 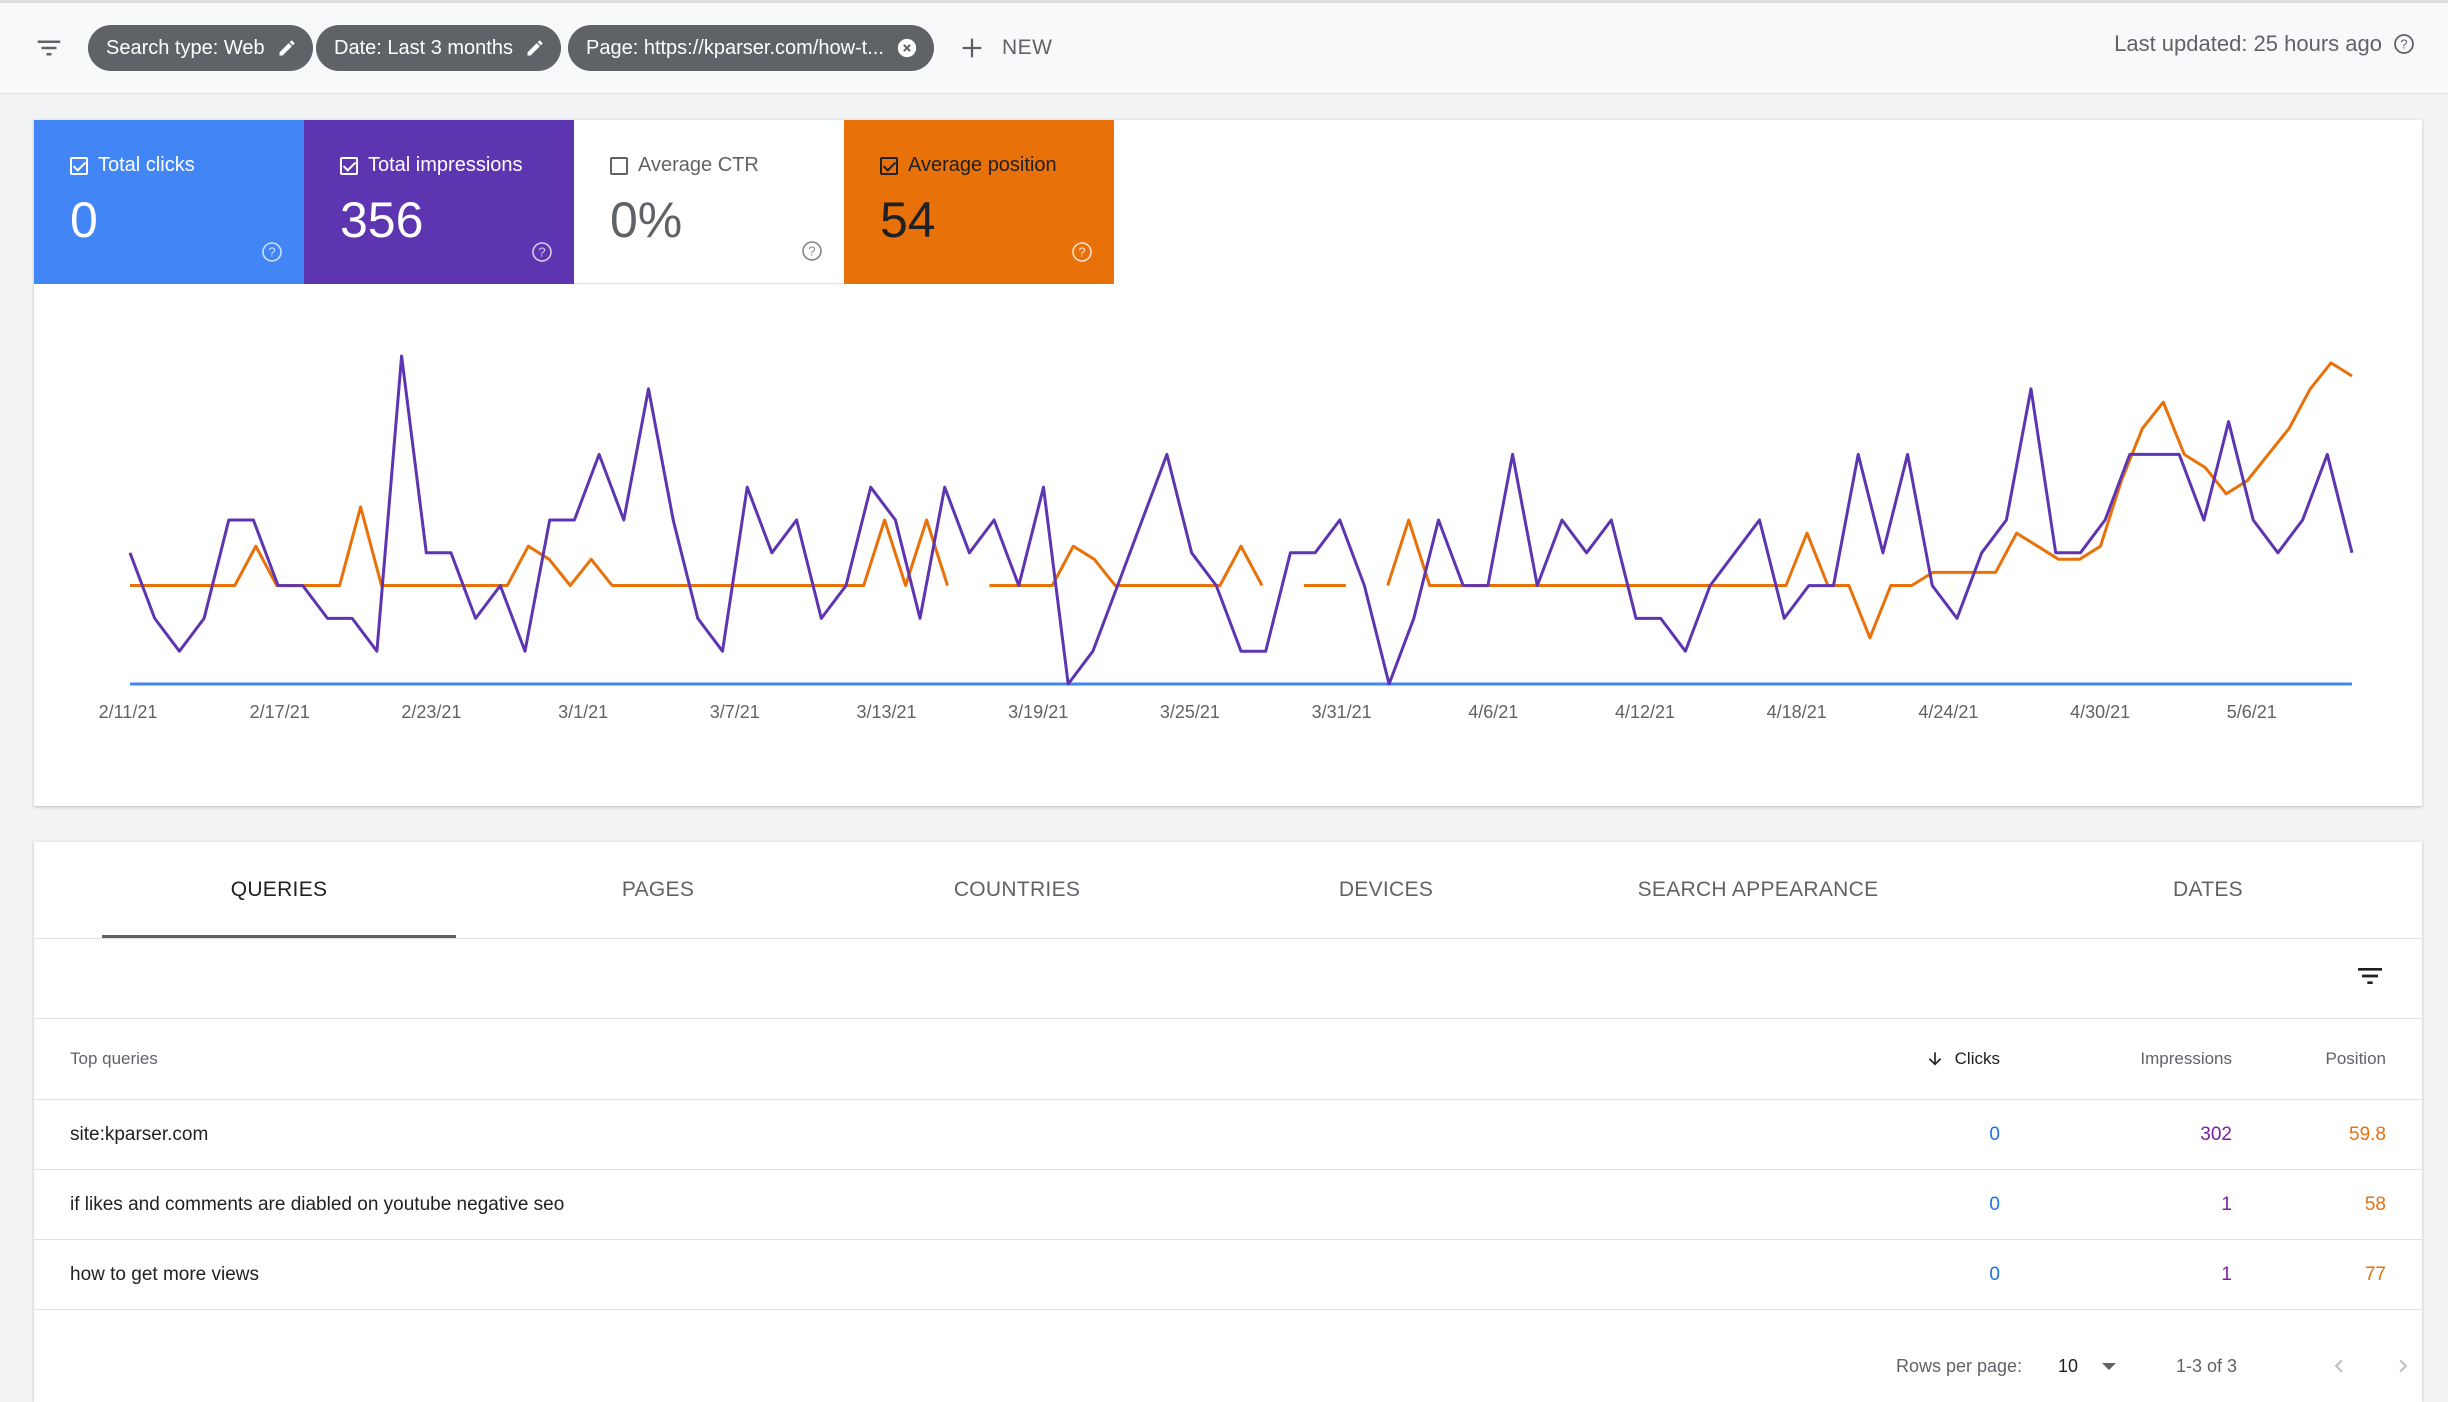 What do you see at coordinates (185, 47) in the screenshot?
I see `chip-label: Search type: Web` at bounding box center [185, 47].